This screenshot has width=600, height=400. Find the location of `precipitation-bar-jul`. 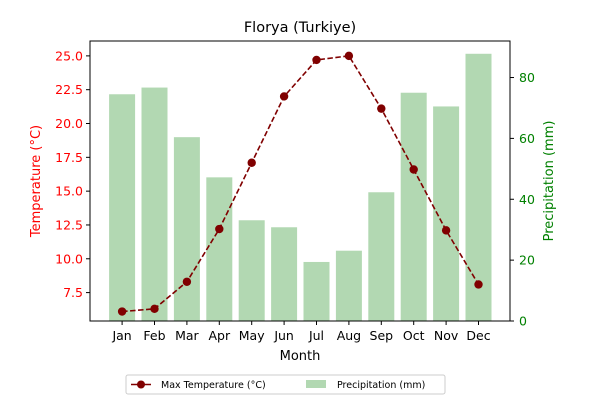

precipitation-bar-jul is located at coordinates (316, 291).